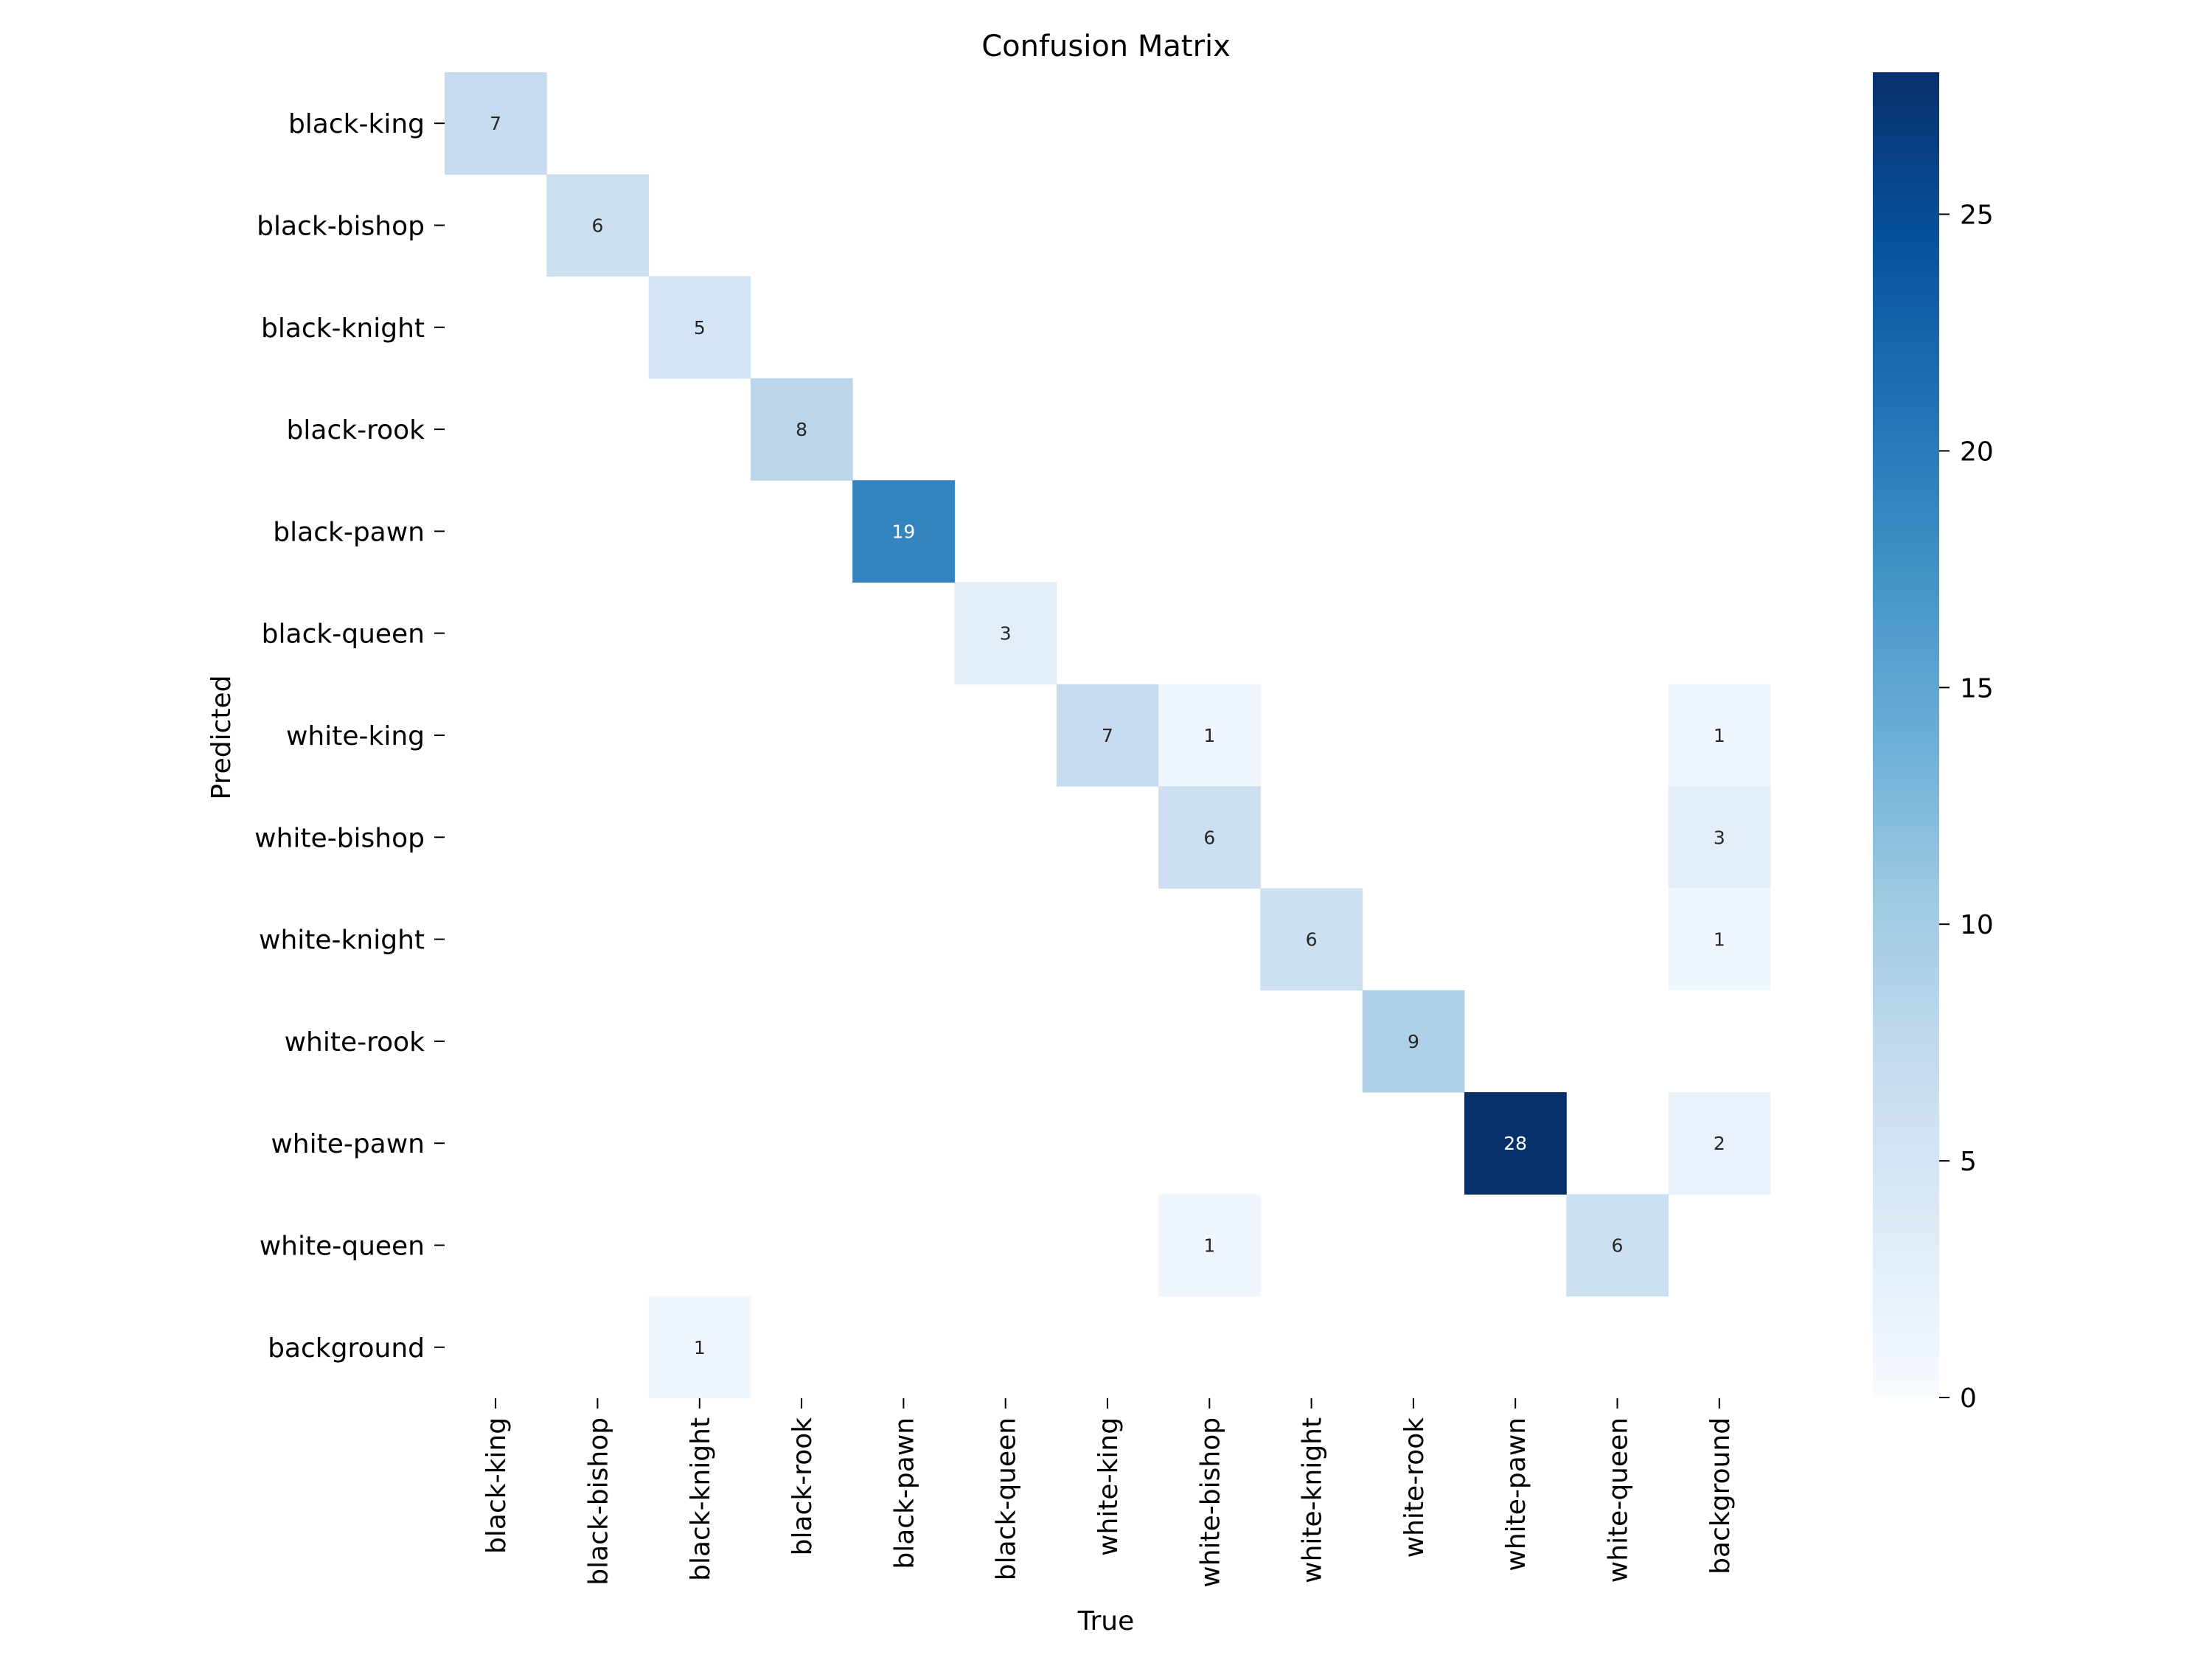 The width and height of the screenshot is (2212, 1663). I want to click on x-axis-label: True, so click(1105, 1621).